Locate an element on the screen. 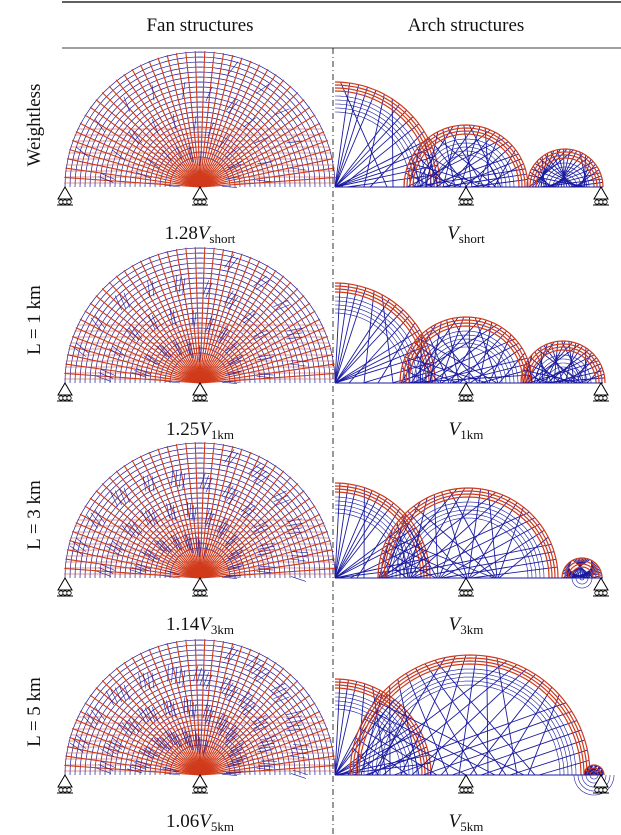 This screenshot has width=621, height=835. fan-caption: 1.28Vshort is located at coordinates (200, 234).